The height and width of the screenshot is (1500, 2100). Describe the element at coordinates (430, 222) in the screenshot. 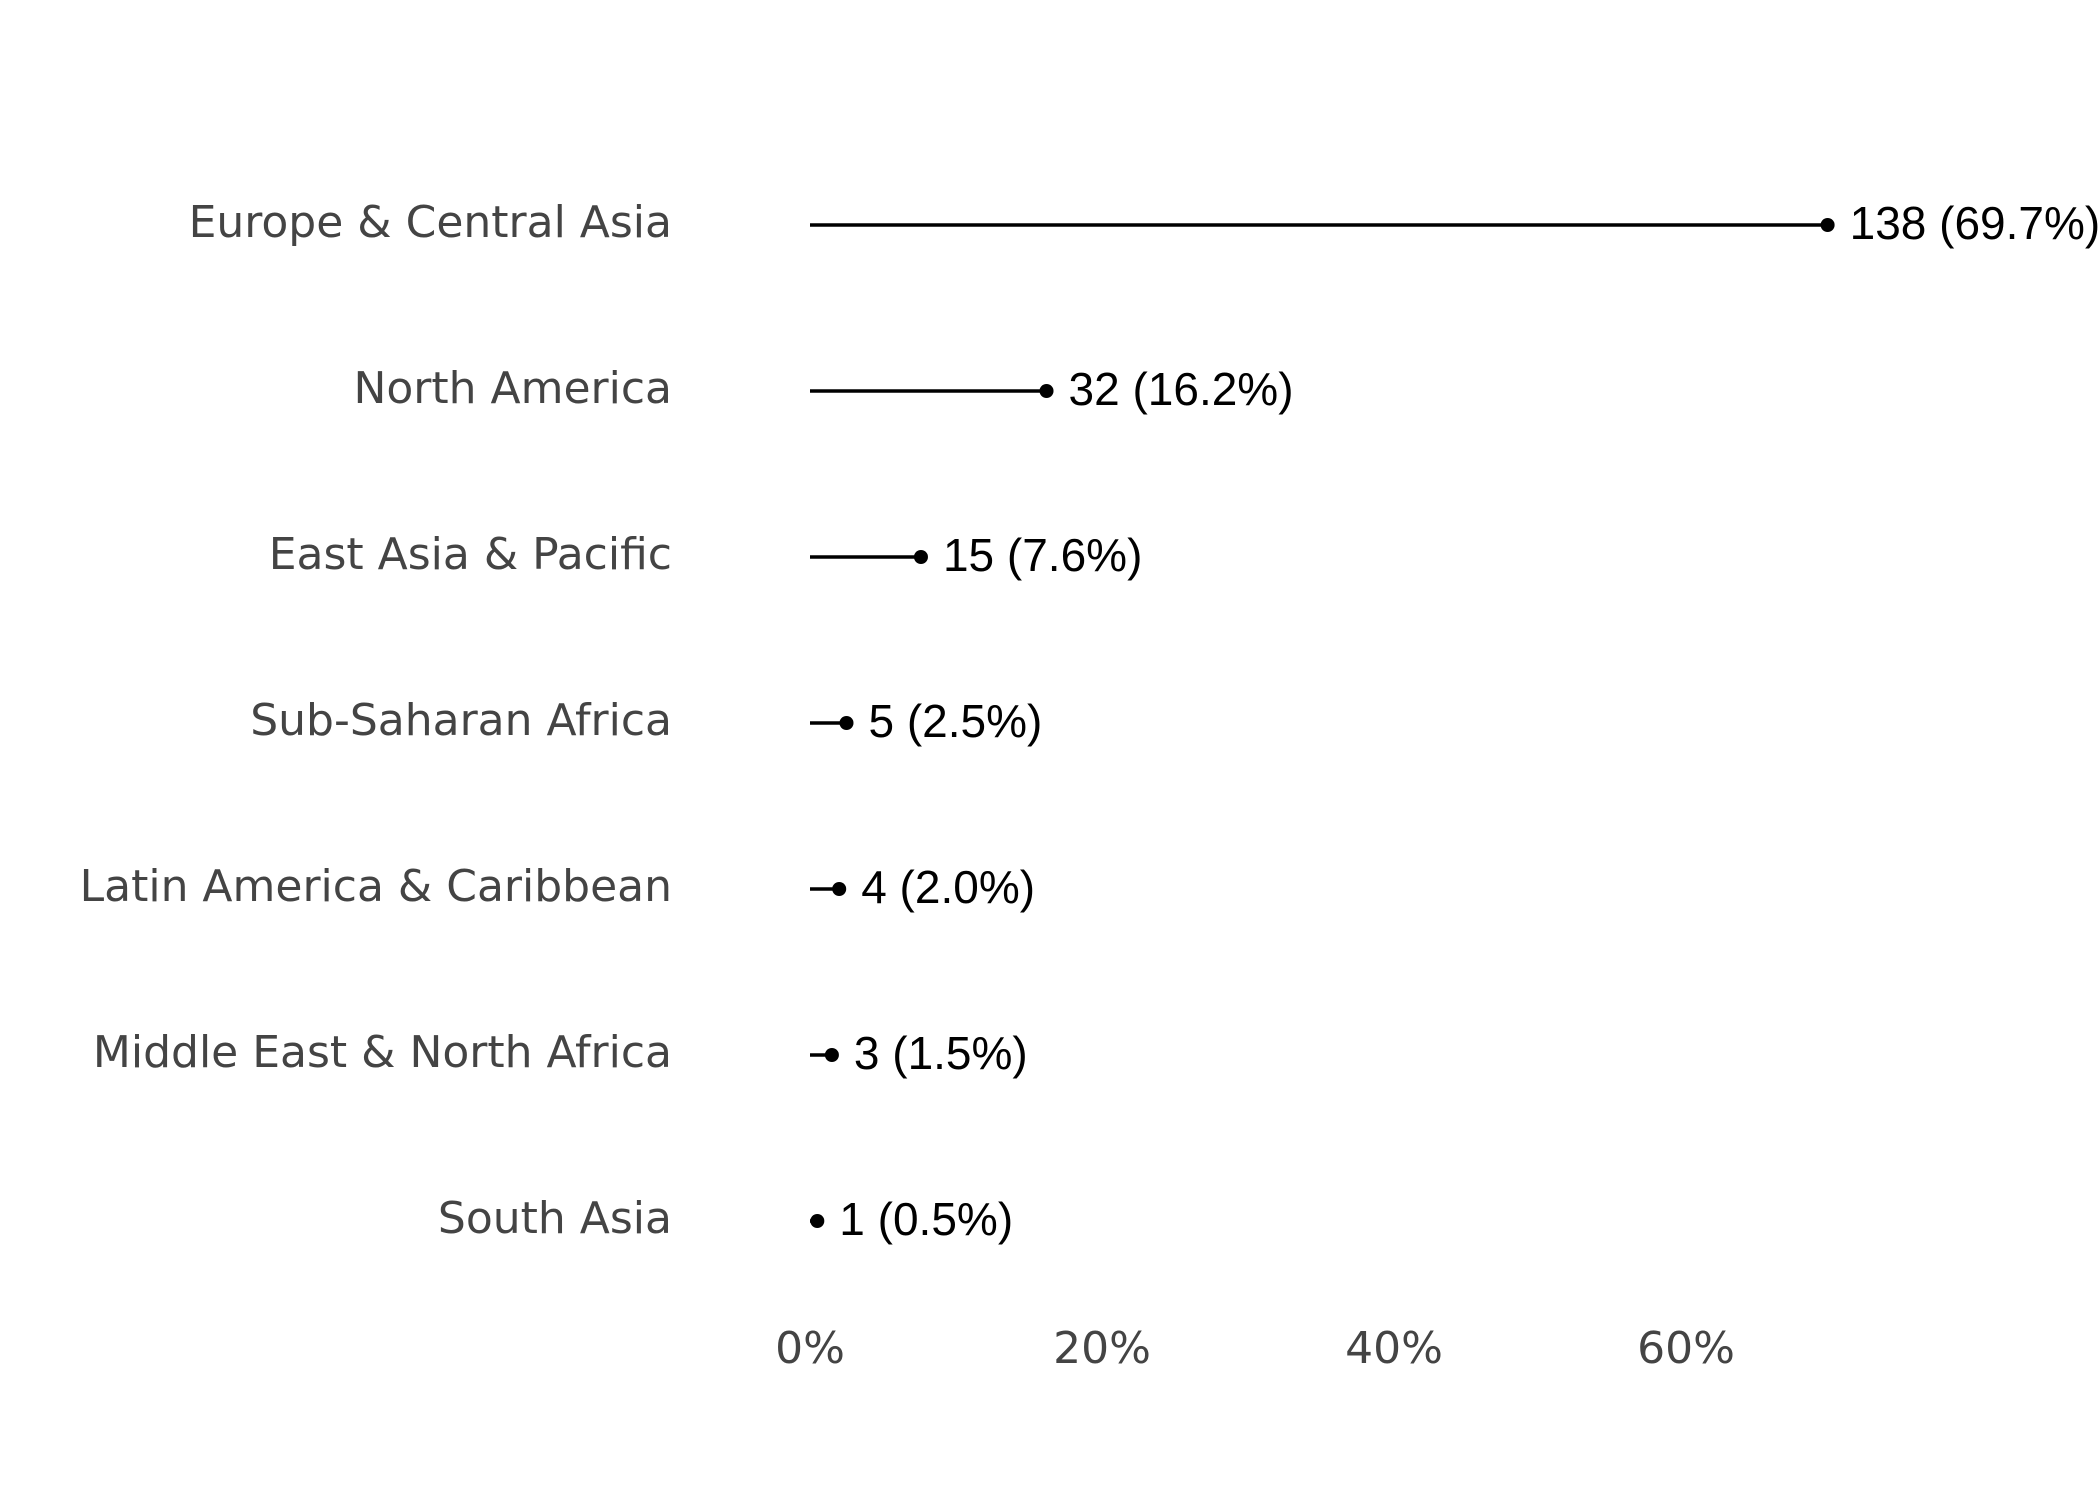

I see `category-label: Europe & Central Asia` at that location.